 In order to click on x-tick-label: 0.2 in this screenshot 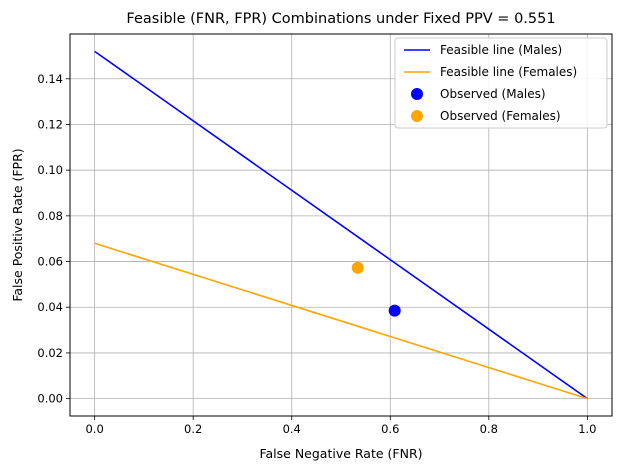, I will do `click(193, 429)`.